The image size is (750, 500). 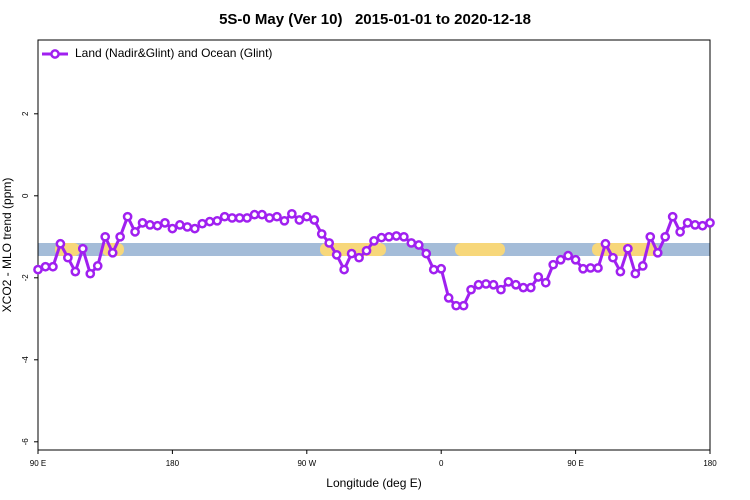 What do you see at coordinates (55, 54) in the screenshot?
I see `legend-marker` at bounding box center [55, 54].